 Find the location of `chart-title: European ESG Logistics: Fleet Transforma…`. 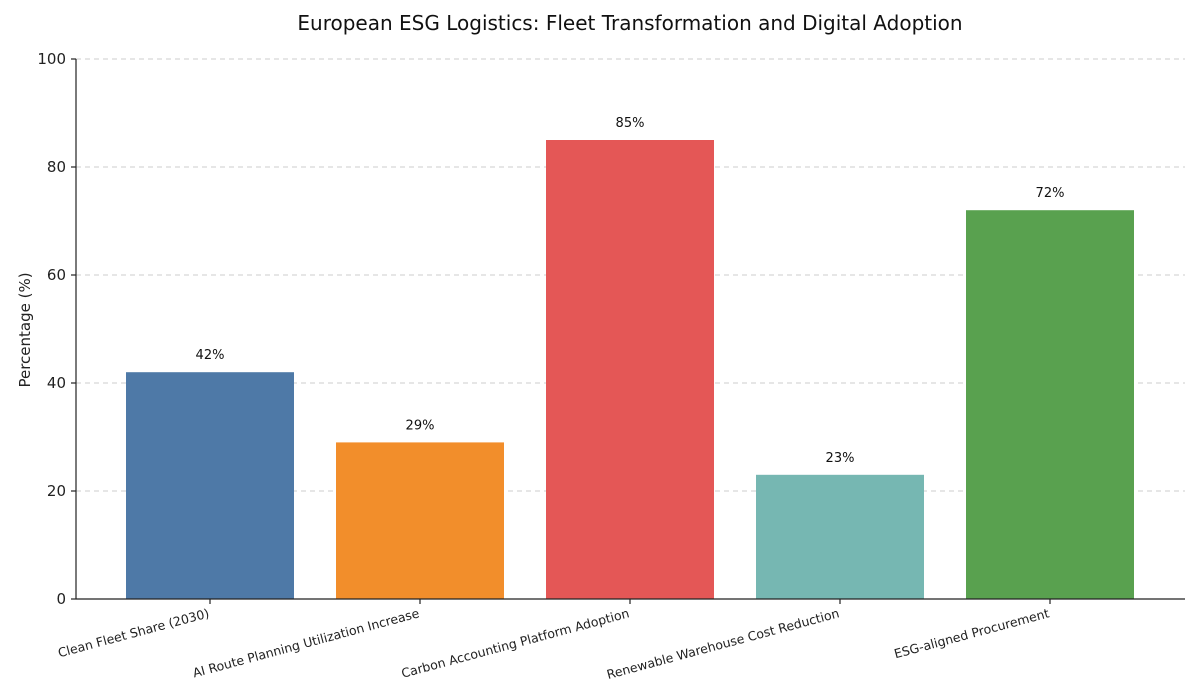

chart-title: European ESG Logistics: Fleet Transforma… is located at coordinates (629, 23).